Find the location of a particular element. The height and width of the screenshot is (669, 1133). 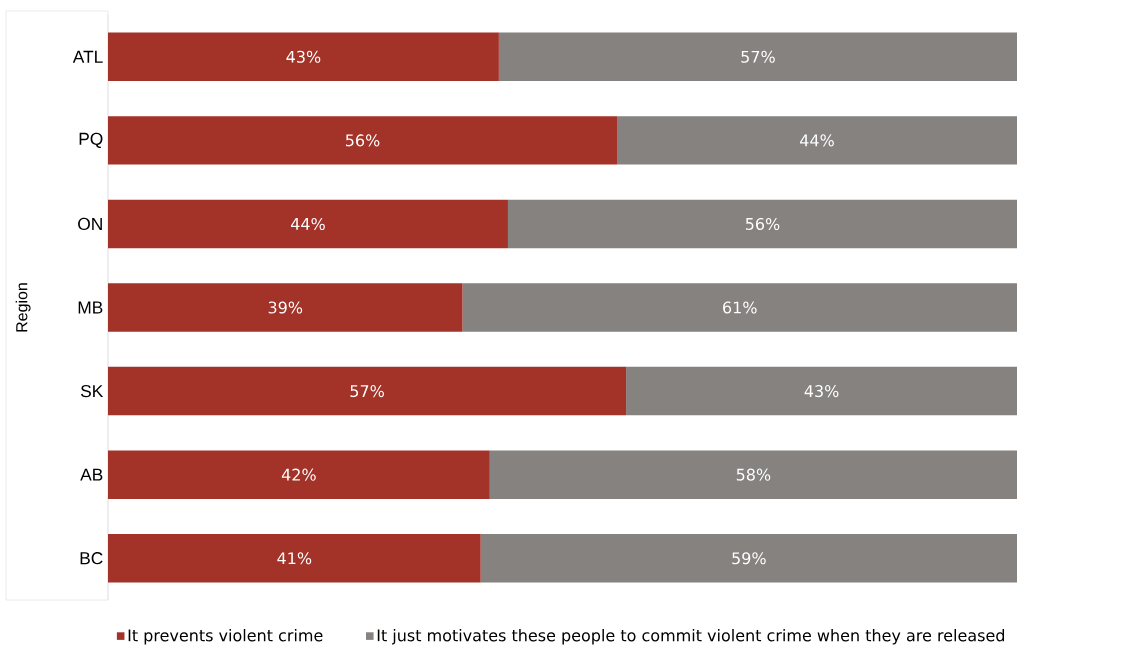

data-label: 58% is located at coordinates (753, 474).